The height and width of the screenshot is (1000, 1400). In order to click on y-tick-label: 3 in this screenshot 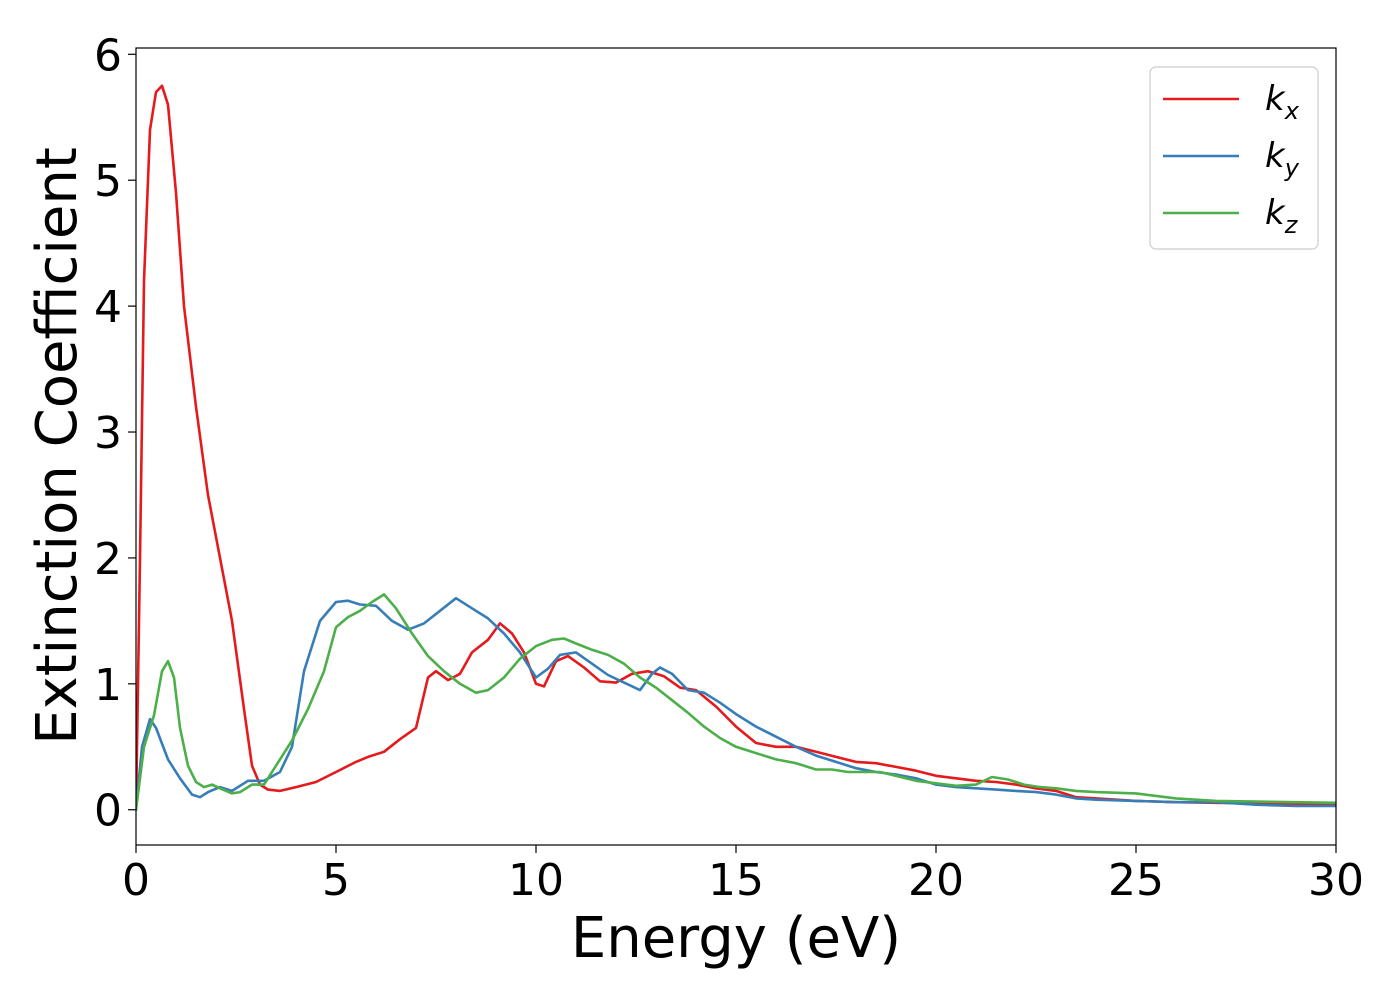, I will do `click(108, 433)`.